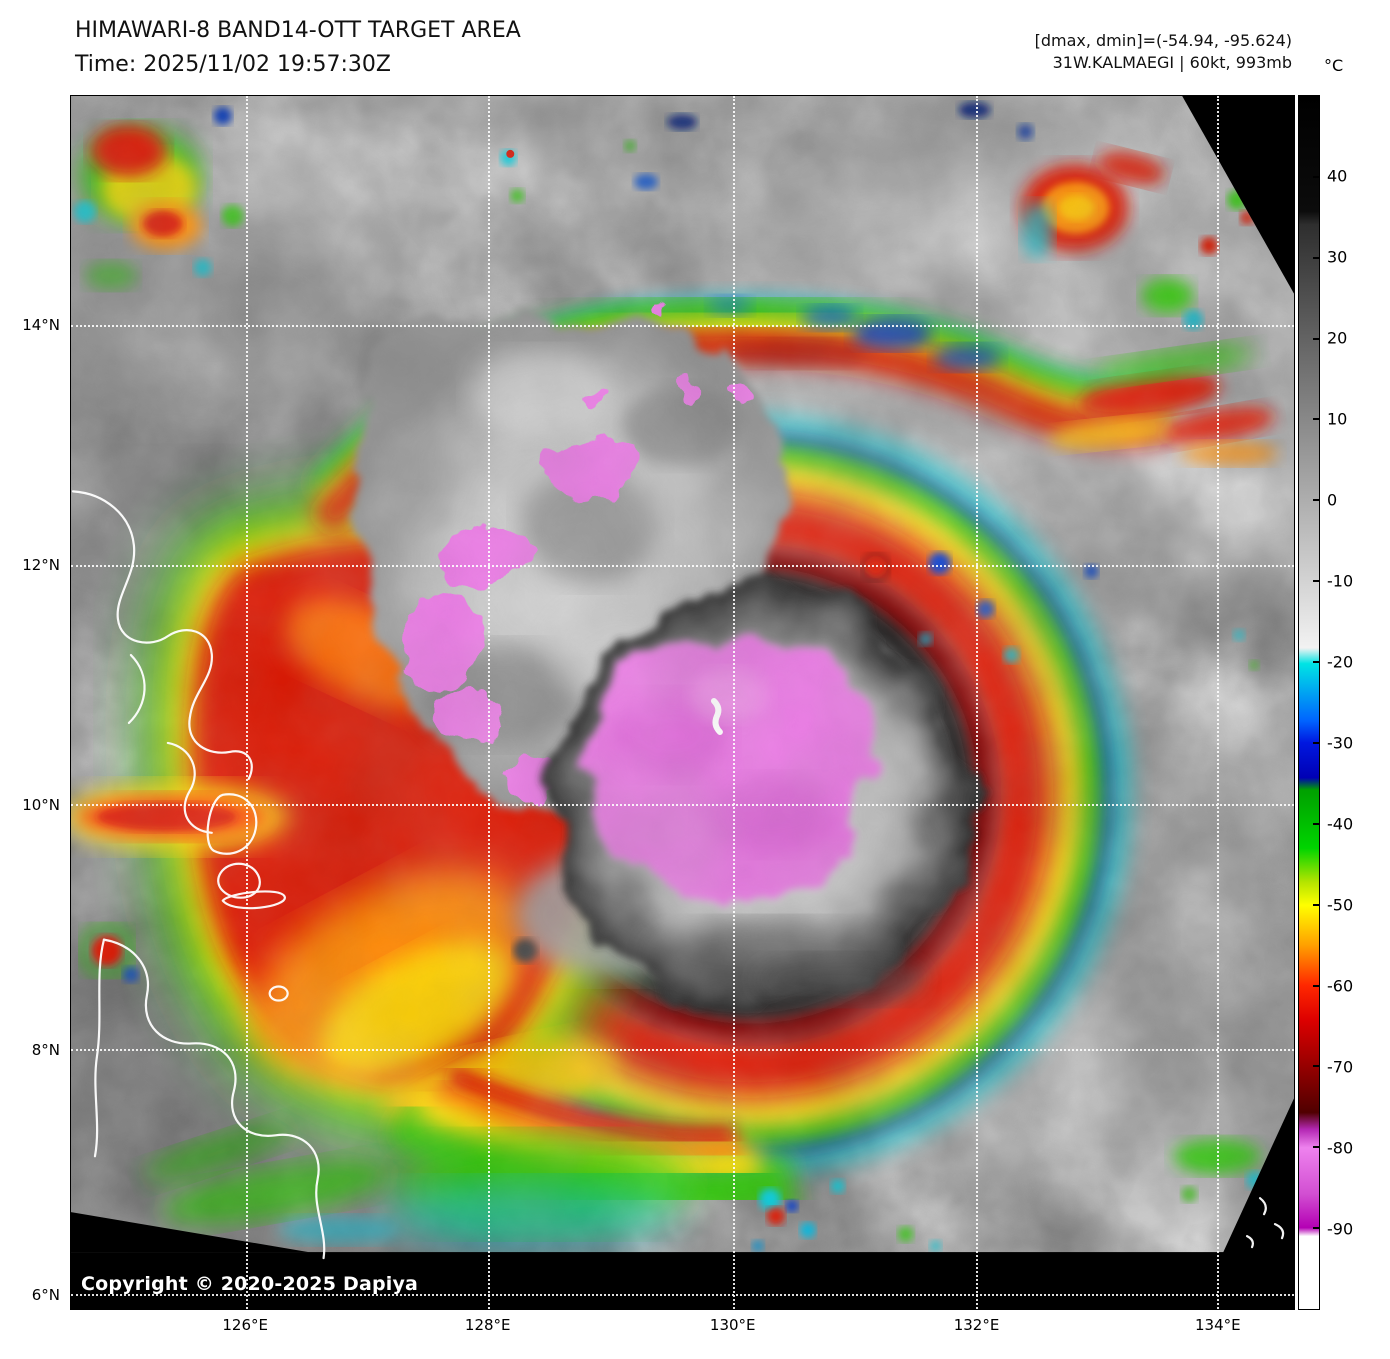 The image size is (1390, 1359). I want to click on lon-label: 130°E, so click(732, 1325).